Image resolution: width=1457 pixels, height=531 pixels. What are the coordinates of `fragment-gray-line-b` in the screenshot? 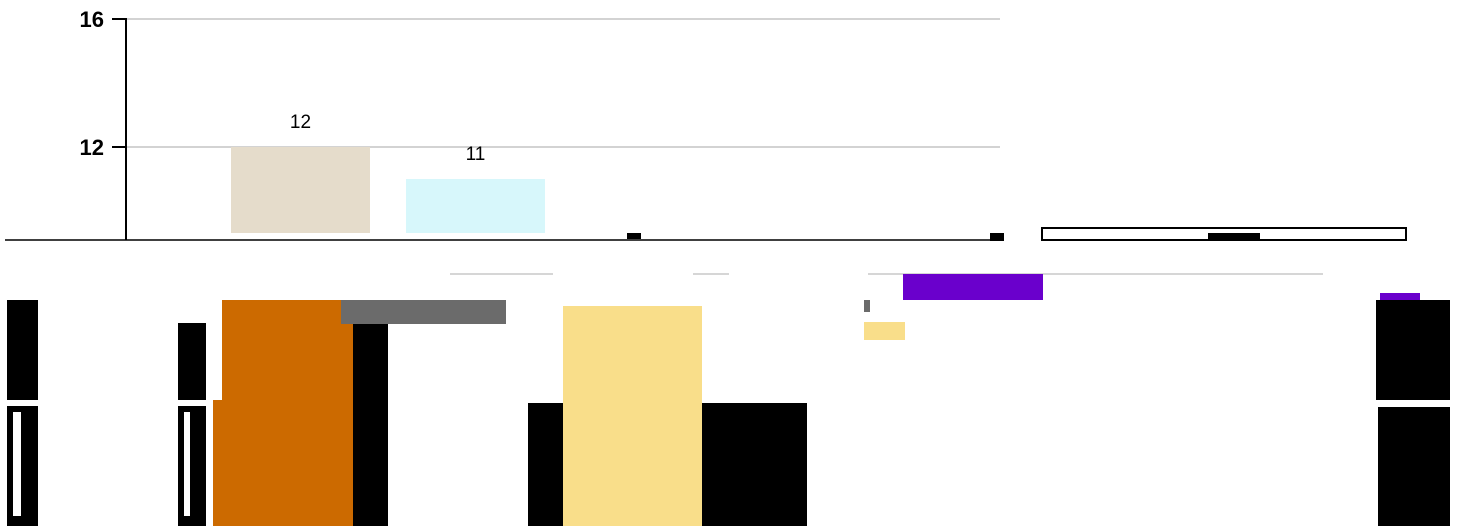 It's located at (711, 274).